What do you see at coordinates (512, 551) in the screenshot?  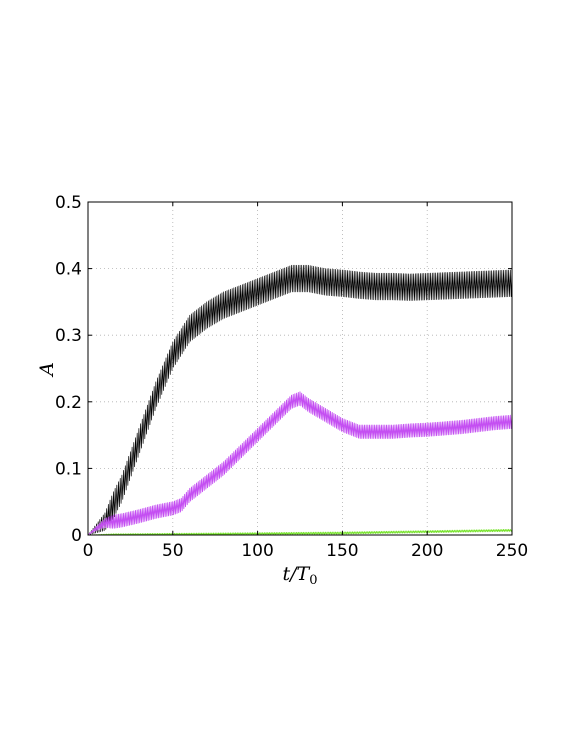 I see `x-tick-label: 250` at bounding box center [512, 551].